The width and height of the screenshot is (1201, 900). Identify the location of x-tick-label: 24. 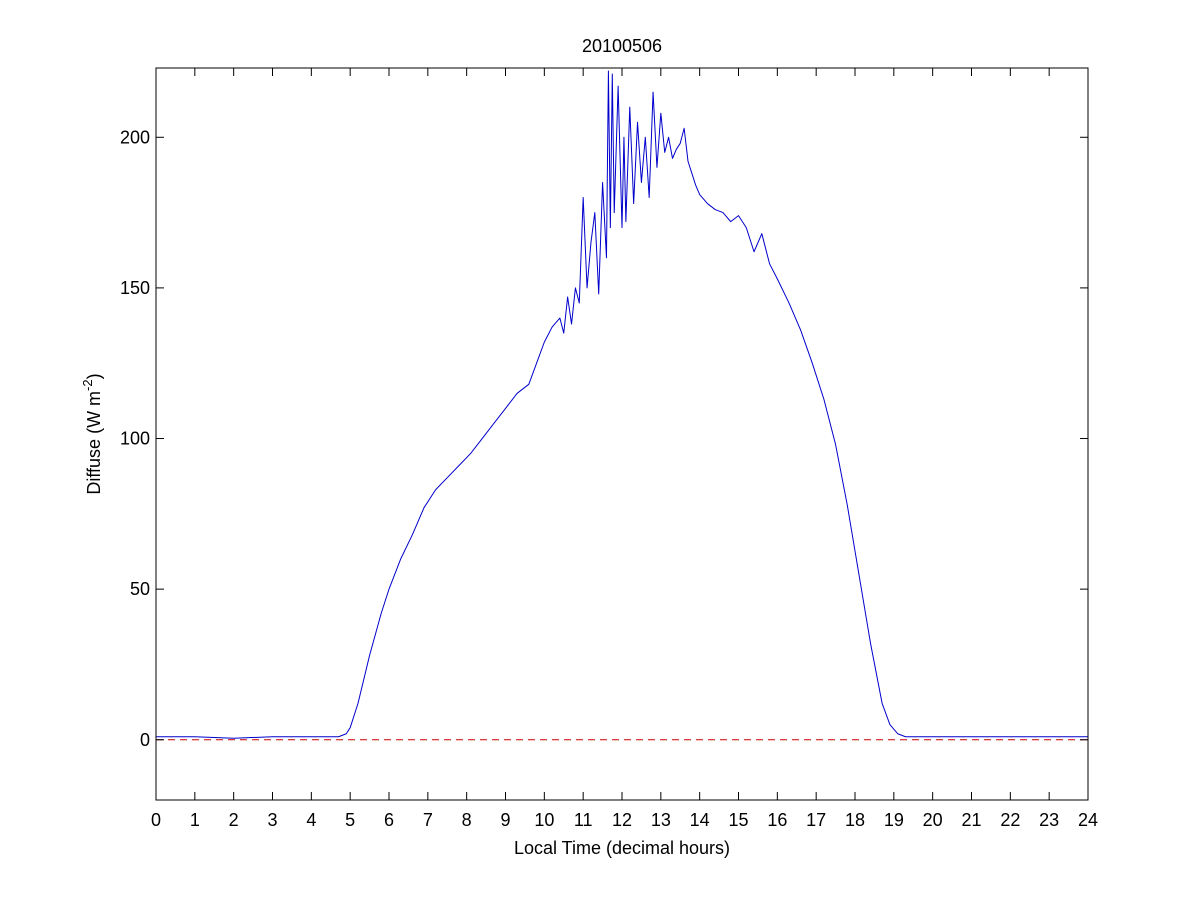
(1088, 820).